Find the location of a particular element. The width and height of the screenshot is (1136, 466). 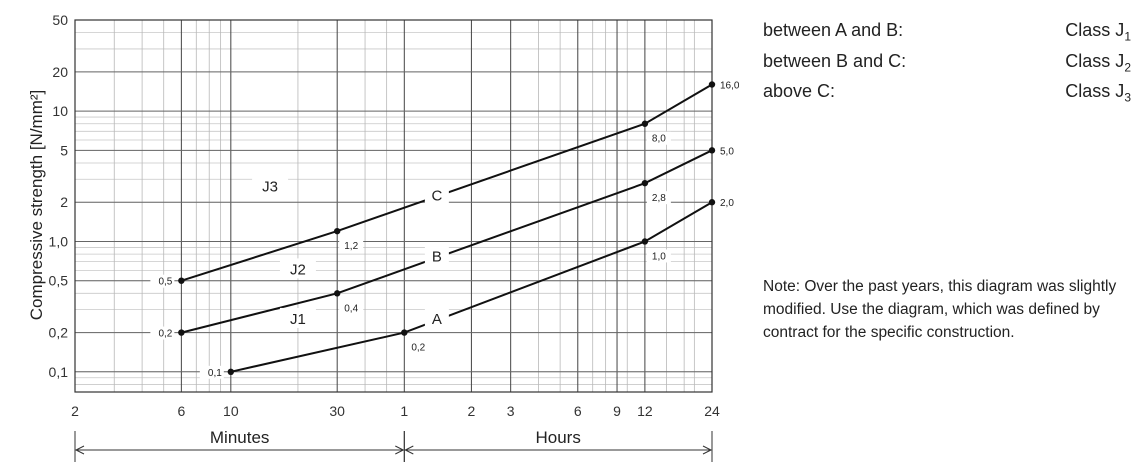

data-label: 1,2 is located at coordinates (351, 246).